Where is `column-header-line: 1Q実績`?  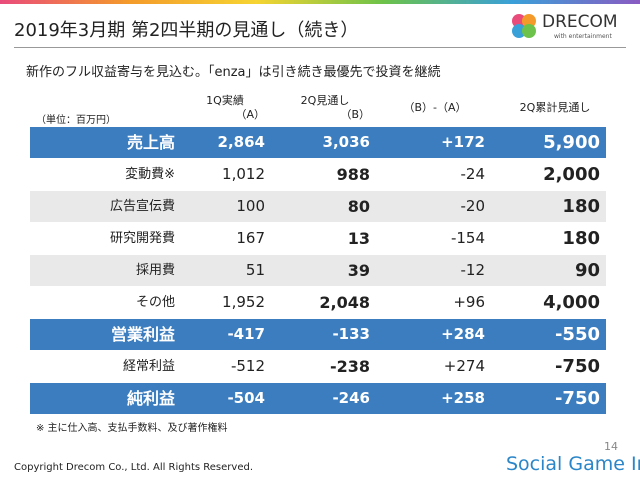
column-header-line: 1Q実績 is located at coordinates (225, 100).